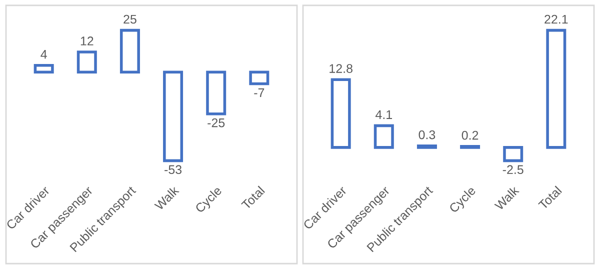  Describe the element at coordinates (341, 68) in the screenshot. I see `data-label: 12.8` at that location.